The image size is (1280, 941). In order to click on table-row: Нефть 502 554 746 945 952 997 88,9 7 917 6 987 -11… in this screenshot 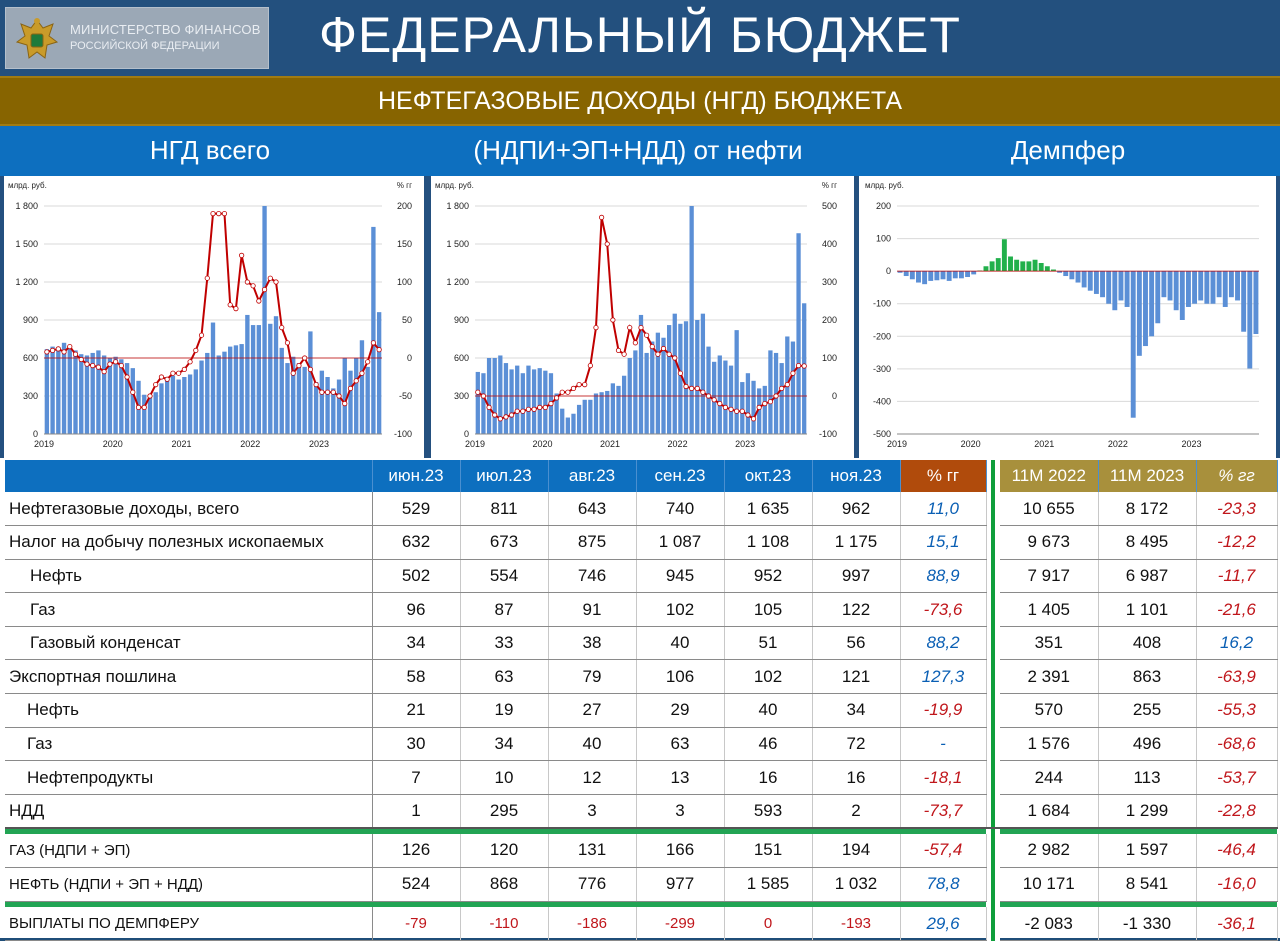, I will do `click(641, 576)`.